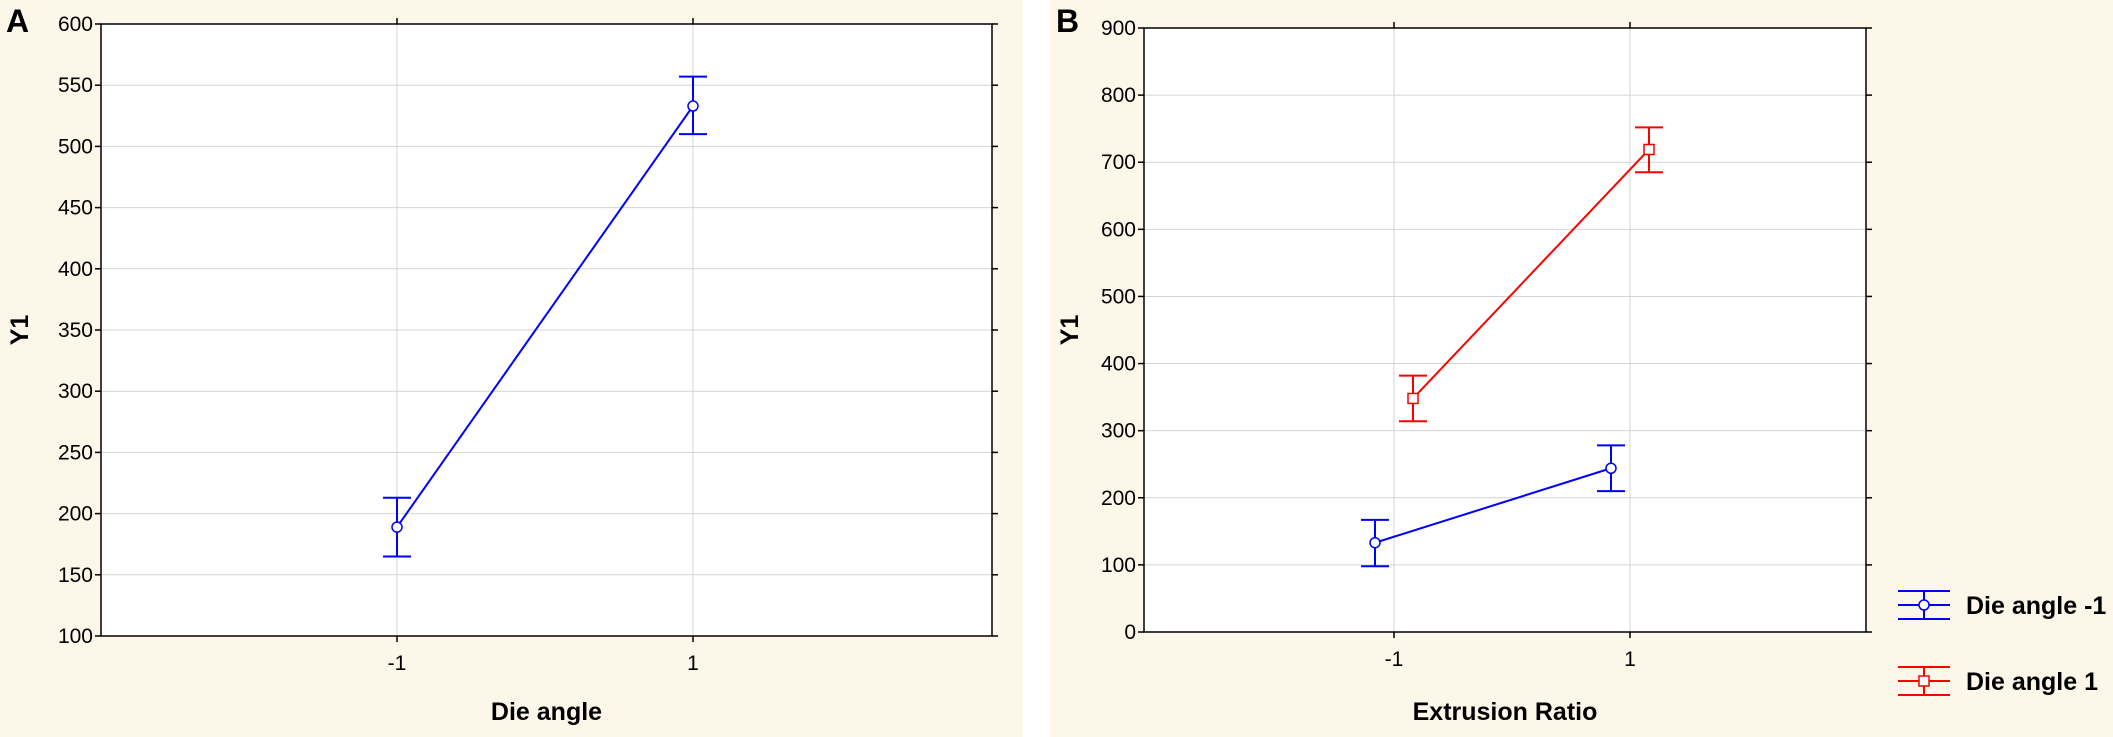  What do you see at coordinates (1924, 605) in the screenshot?
I see `legend-marker-circle` at bounding box center [1924, 605].